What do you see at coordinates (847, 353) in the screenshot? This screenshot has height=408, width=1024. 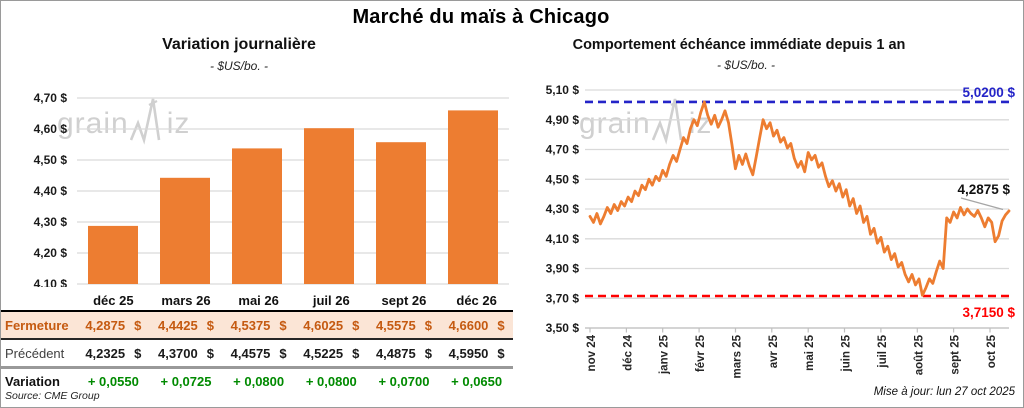 I see `x-axis-tick-label: juin 25` at bounding box center [847, 353].